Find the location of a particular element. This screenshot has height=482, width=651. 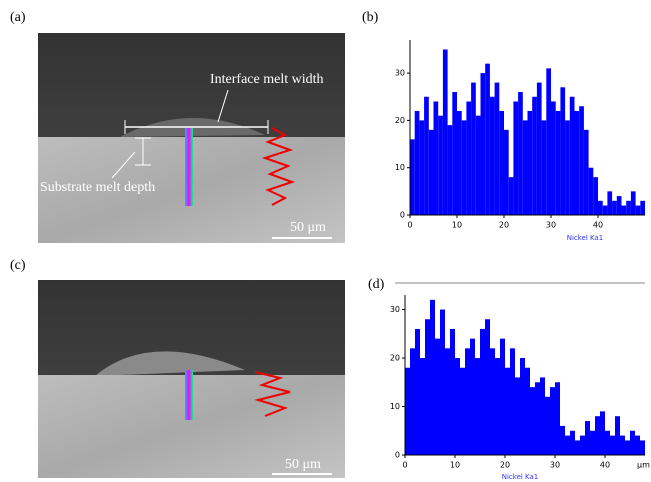

annotation: Substrate melt depth is located at coordinates (97, 187).